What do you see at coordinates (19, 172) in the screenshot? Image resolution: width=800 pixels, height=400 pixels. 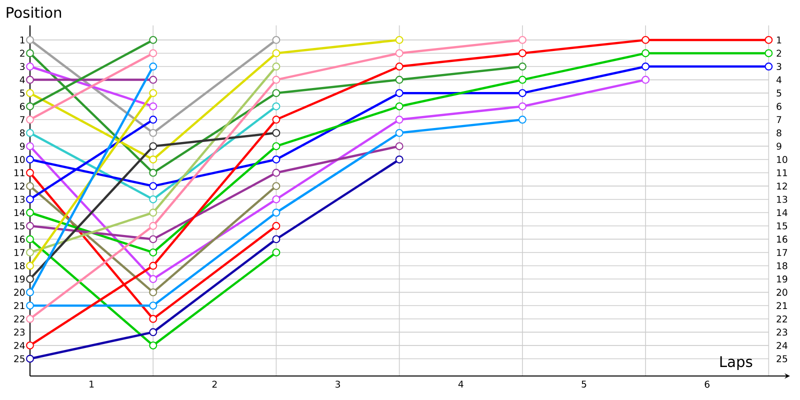 I see `y-tick-label: 11` at bounding box center [19, 172].